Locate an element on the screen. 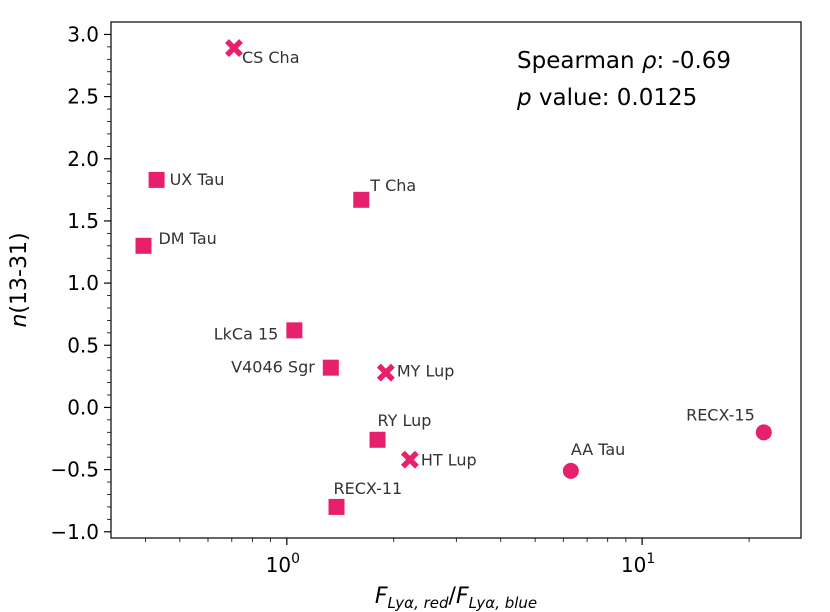  x-axis: 10⁰ 10¹ is located at coordinates (447, 557).